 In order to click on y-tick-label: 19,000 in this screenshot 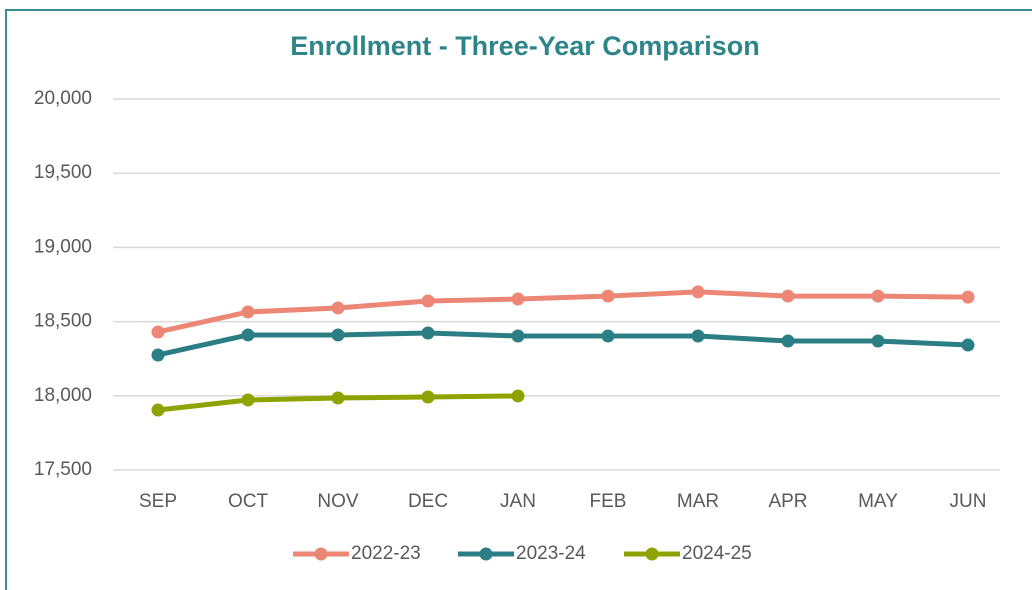, I will do `click(63, 246)`.